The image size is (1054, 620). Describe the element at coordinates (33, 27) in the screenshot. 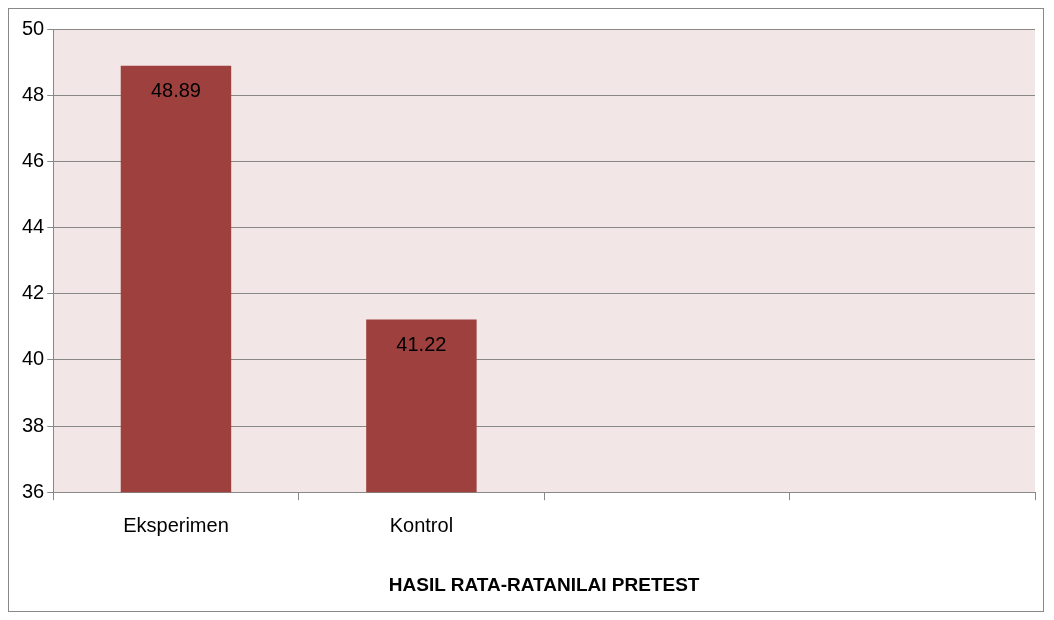

I see `y-tick-label: 50` at that location.